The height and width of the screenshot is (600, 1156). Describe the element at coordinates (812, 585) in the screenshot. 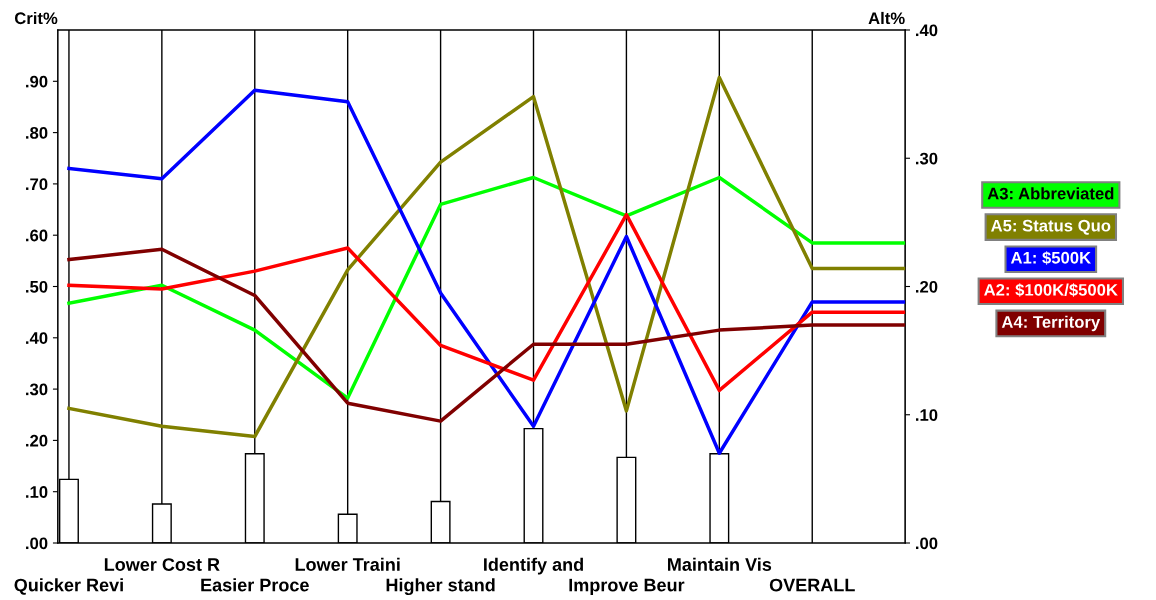

I see `x-tick-label: OVERALL` at that location.